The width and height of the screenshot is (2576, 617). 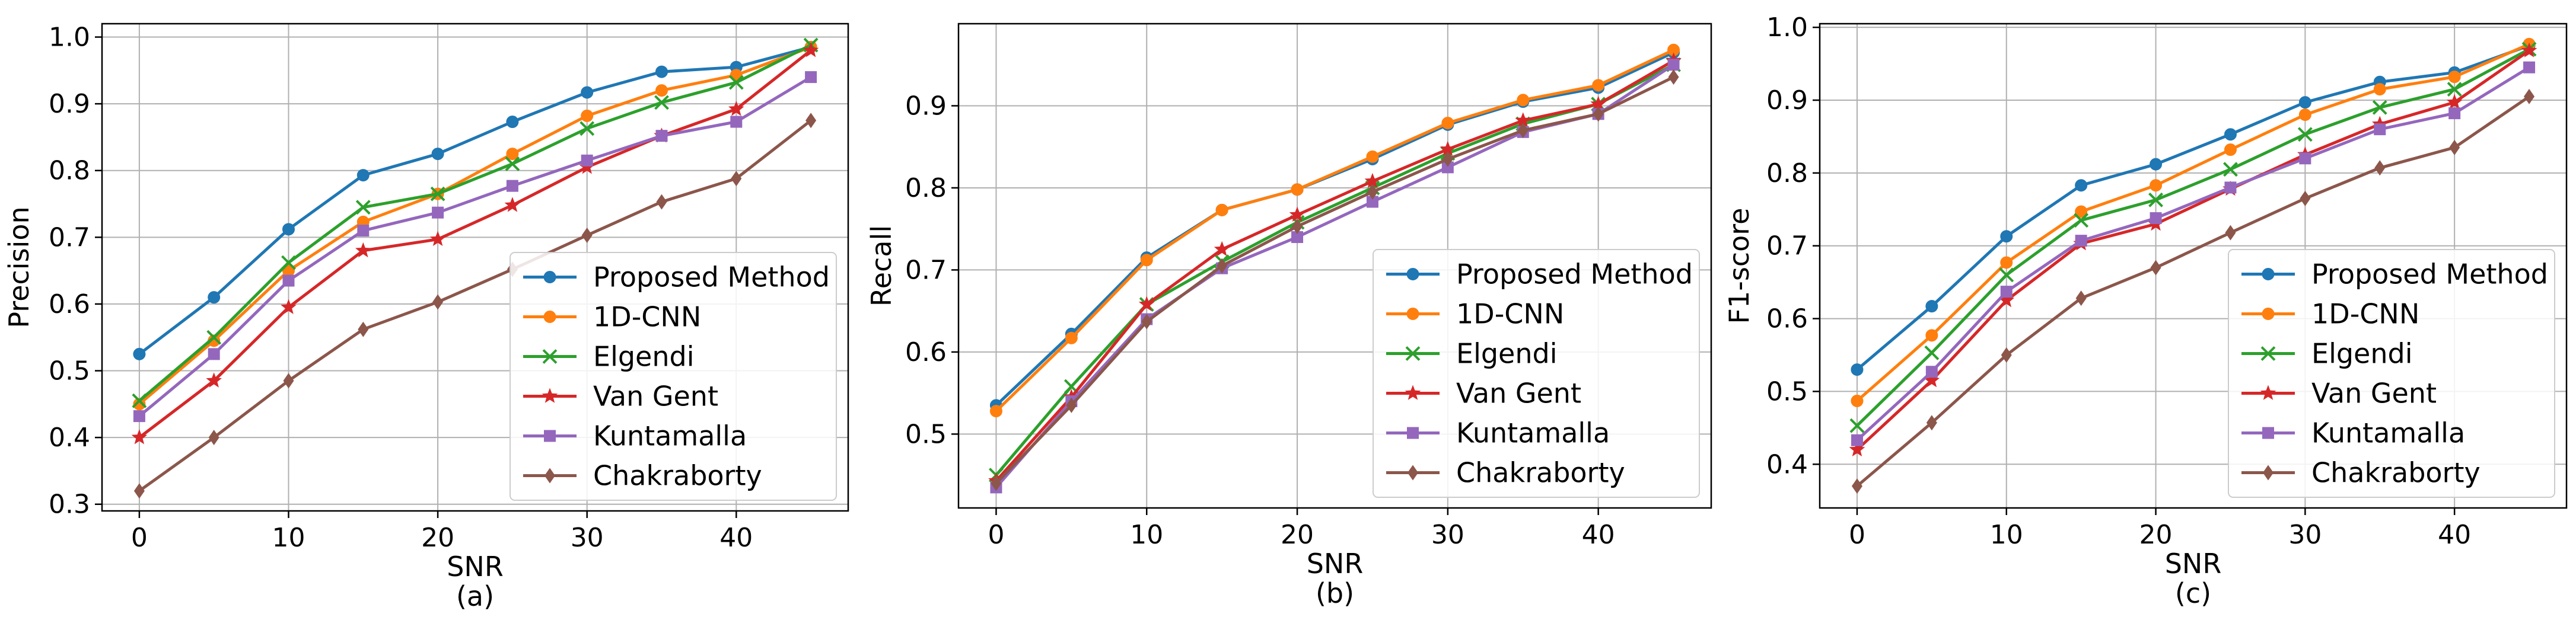 What do you see at coordinates (1297, 535) in the screenshot?
I see `x-tick-label: 20` at bounding box center [1297, 535].